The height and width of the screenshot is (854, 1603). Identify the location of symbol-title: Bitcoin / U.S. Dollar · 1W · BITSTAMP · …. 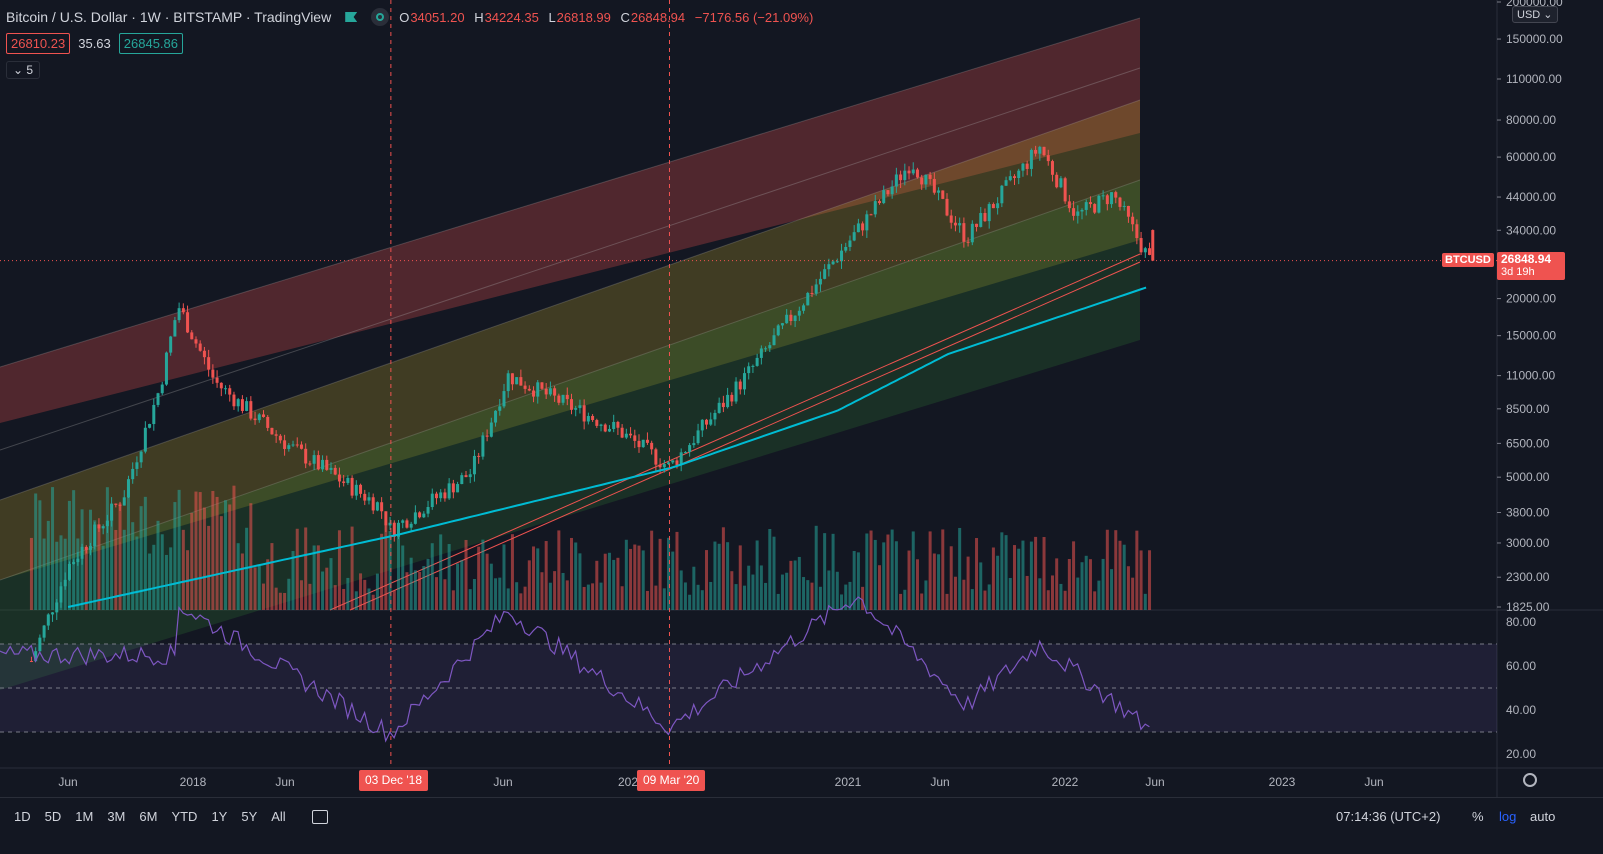
(169, 17).